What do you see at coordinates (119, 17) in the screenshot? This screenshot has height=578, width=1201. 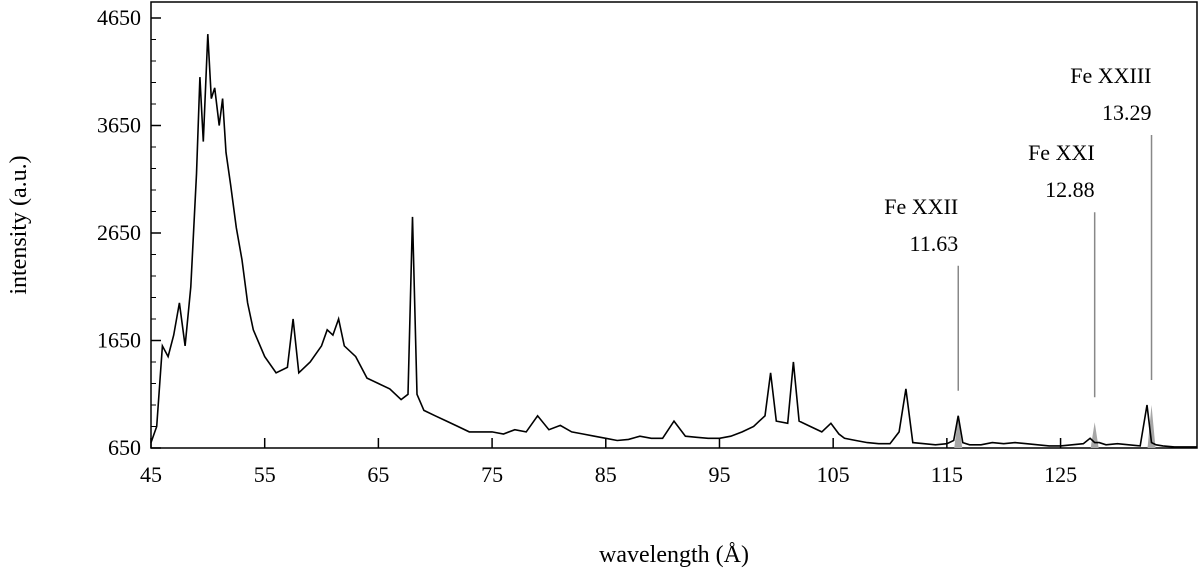 I see `y-tick-label: 4650` at bounding box center [119, 17].